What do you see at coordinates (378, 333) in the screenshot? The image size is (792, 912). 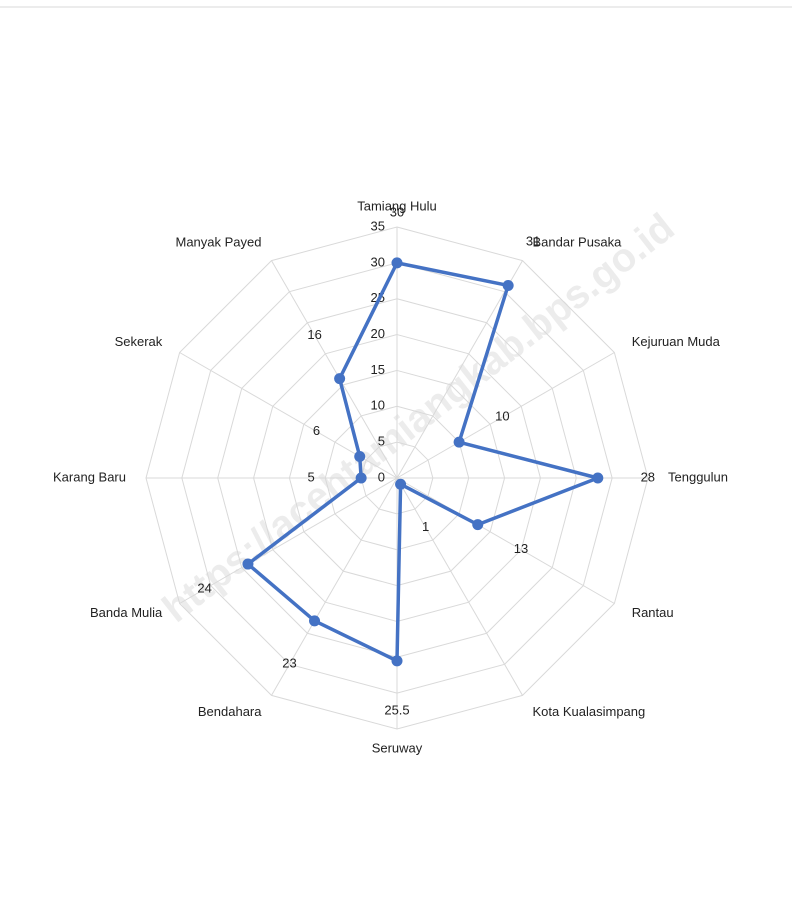 I see `r-tick-label: 20` at bounding box center [378, 333].